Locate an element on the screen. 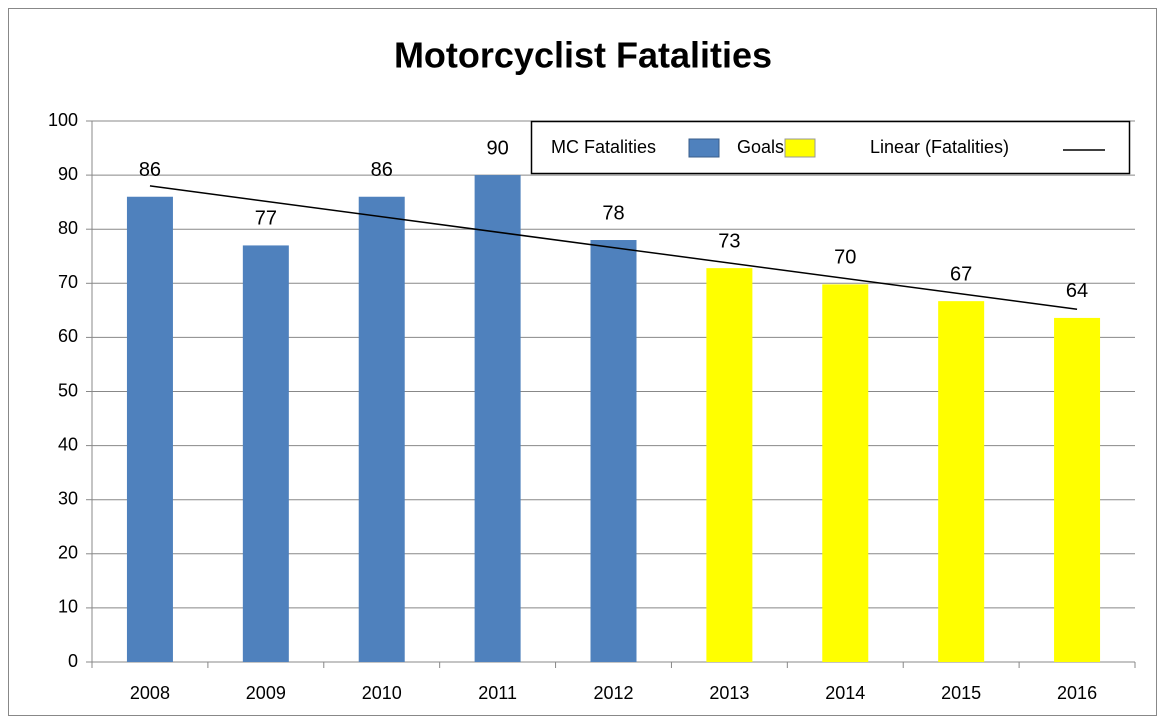  x-tick-label: 2014 is located at coordinates (845, 693).